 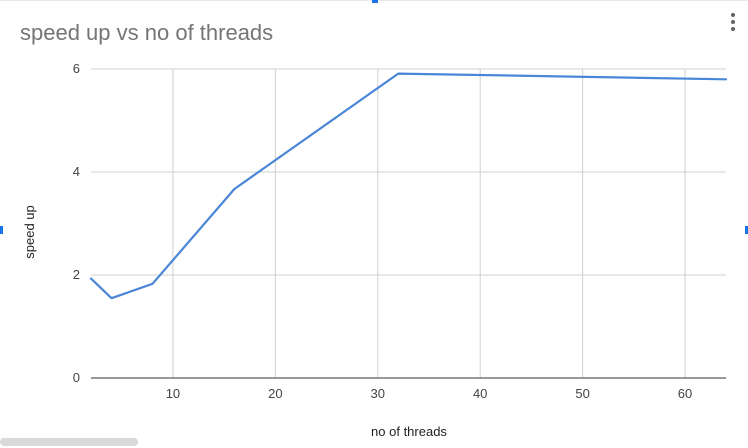 What do you see at coordinates (76, 68) in the screenshot?
I see `y-tick-label: 6` at bounding box center [76, 68].